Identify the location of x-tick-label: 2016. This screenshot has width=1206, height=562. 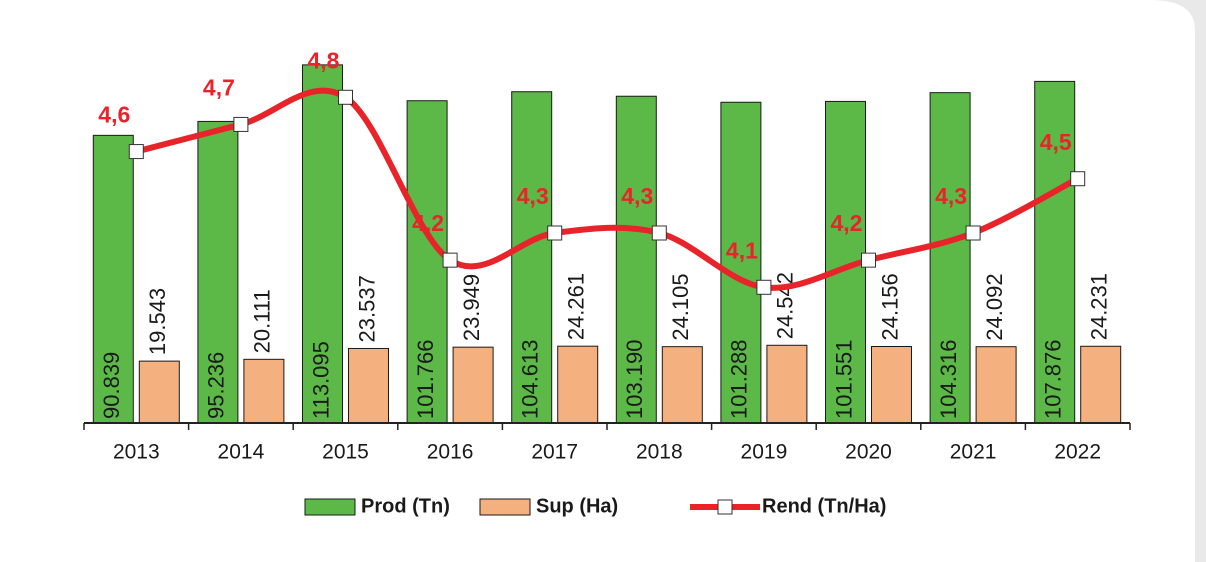
(450, 452).